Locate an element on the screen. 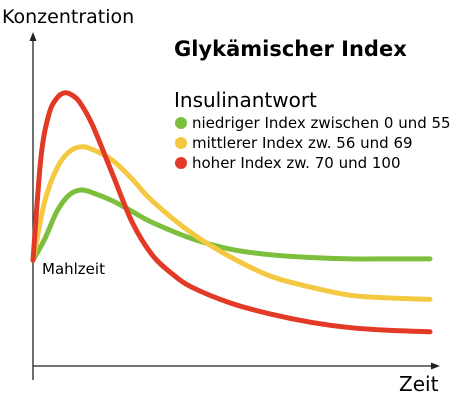 The width and height of the screenshot is (455, 405). x-axis-arrow is located at coordinates (435, 366).